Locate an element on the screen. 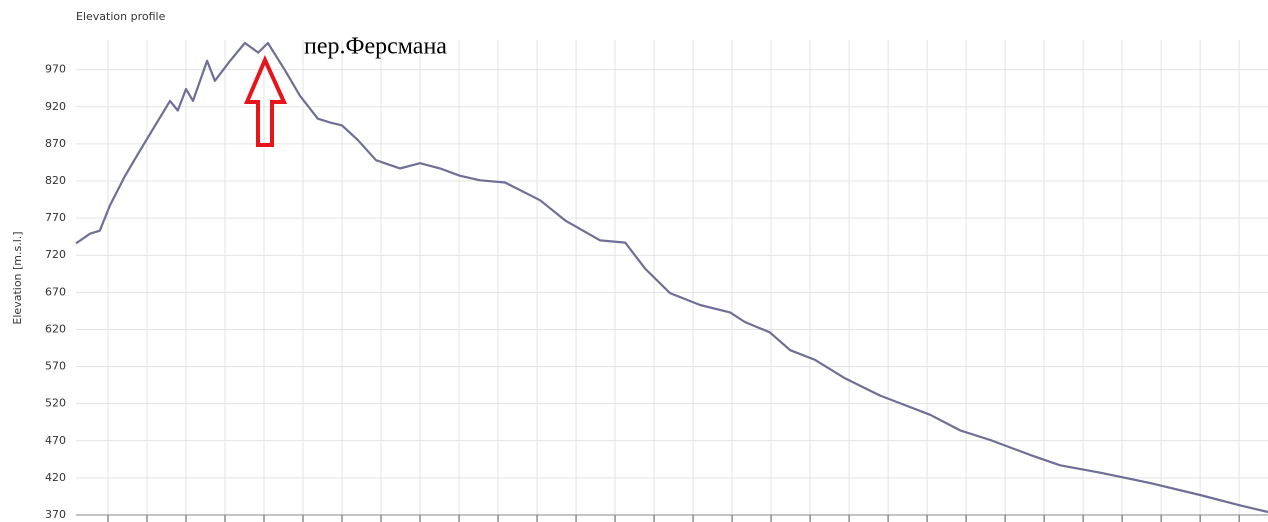 This screenshot has width=1268, height=522. y-tick-label: 470 is located at coordinates (55, 440).